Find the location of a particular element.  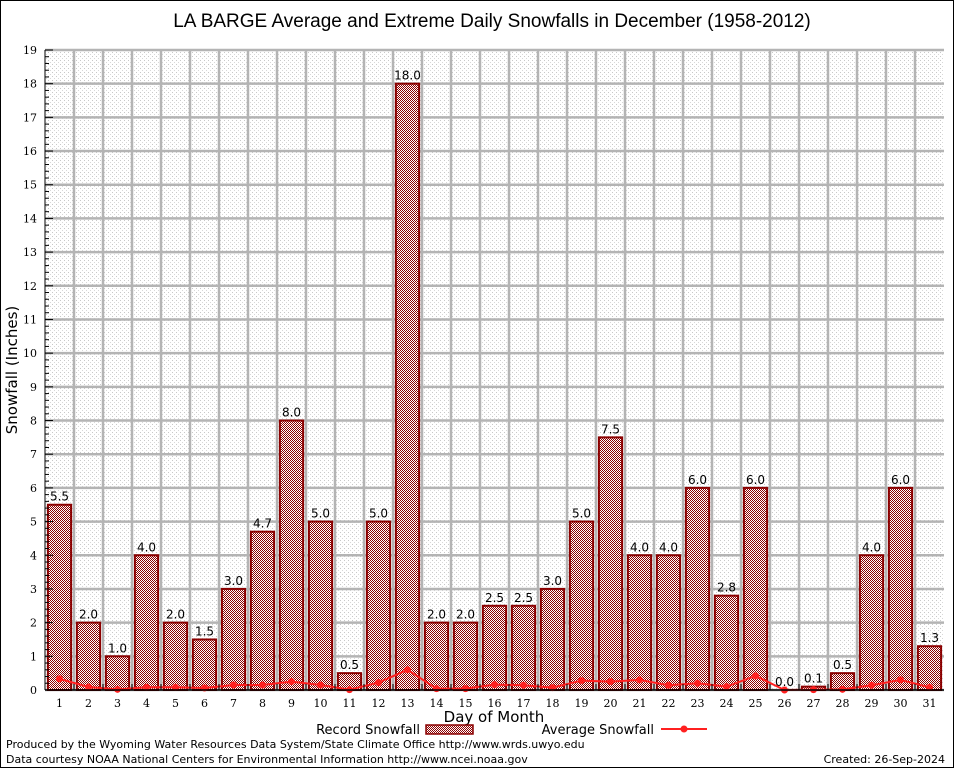

x-tick-label: 3 is located at coordinates (117, 703).